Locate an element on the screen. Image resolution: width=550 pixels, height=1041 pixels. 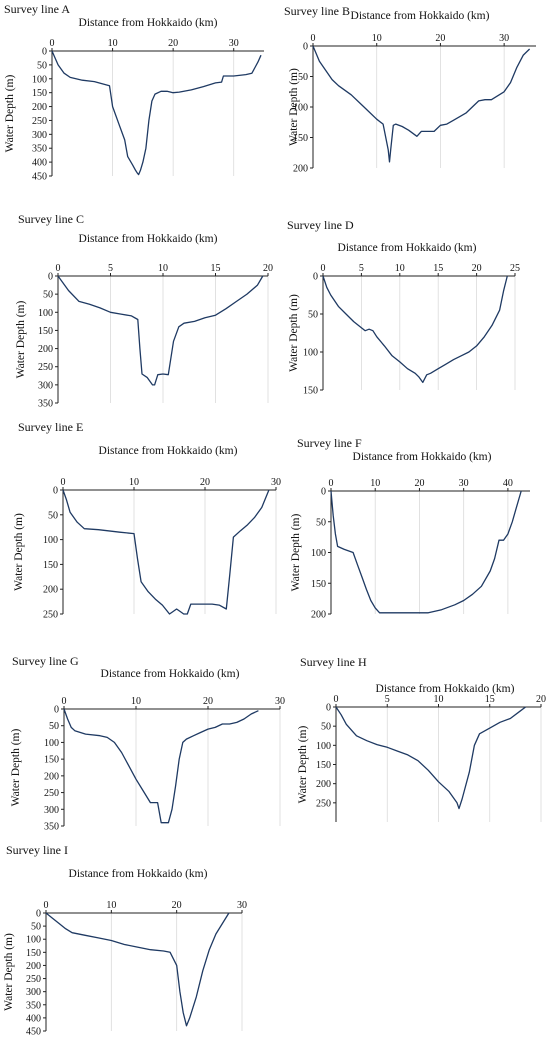
survey-line-h-depth-profile is located at coordinates (430, 758).